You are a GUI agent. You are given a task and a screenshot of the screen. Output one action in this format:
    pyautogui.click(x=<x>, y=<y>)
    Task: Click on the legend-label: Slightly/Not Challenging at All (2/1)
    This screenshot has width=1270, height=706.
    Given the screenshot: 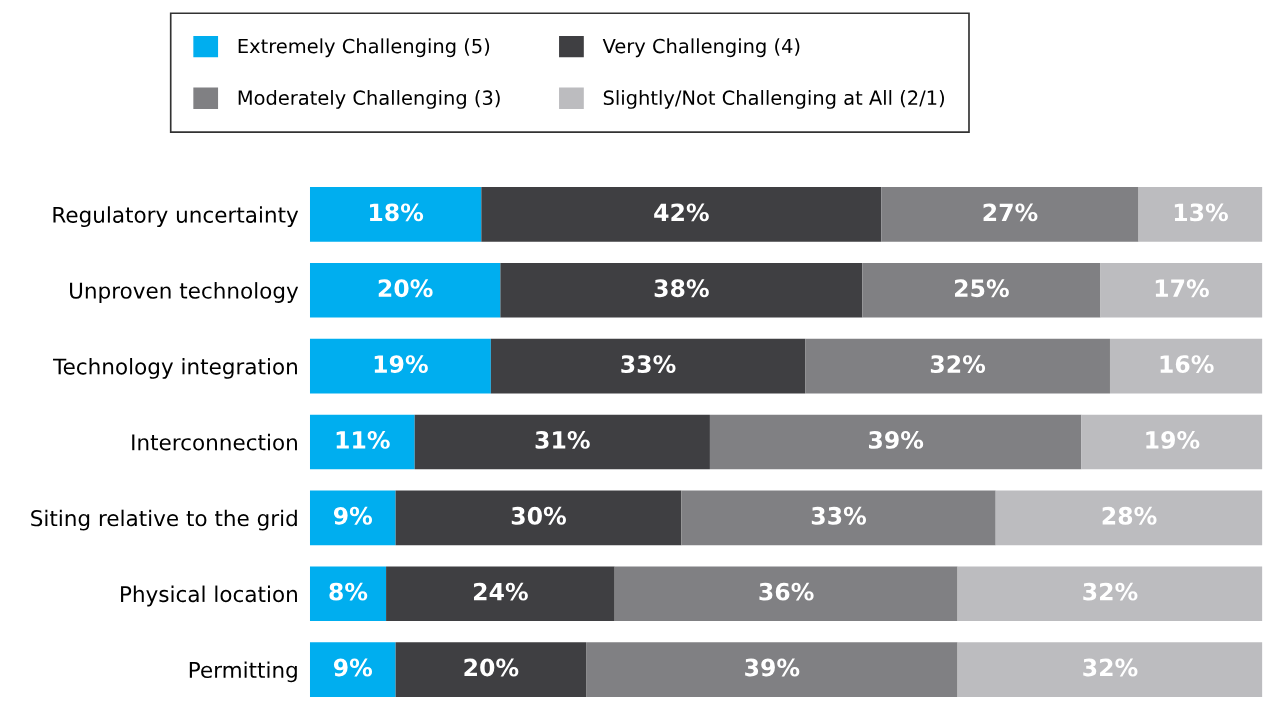 What is the action you would take?
    pyautogui.click(x=773, y=99)
    